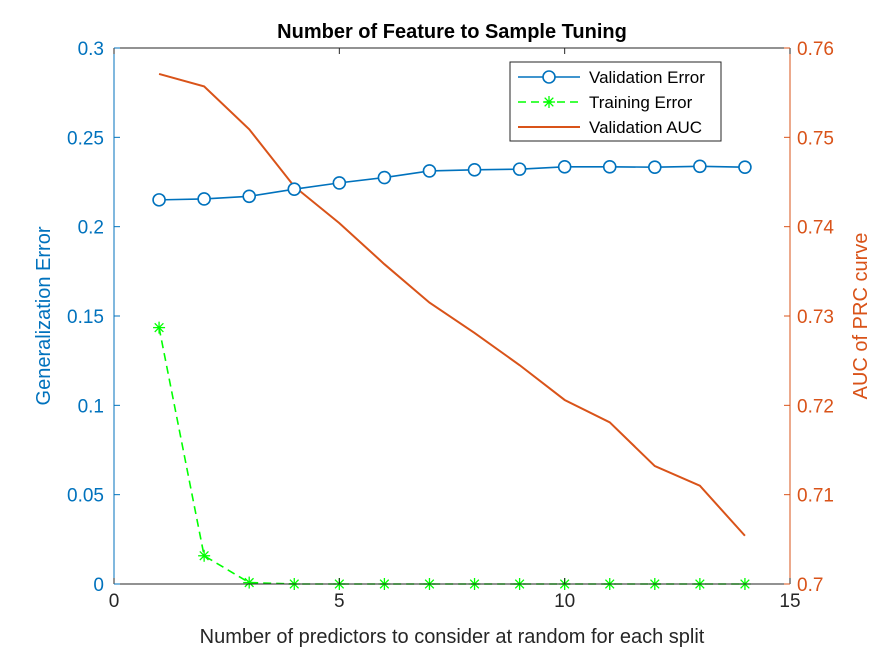  What do you see at coordinates (789, 601) in the screenshot?
I see `x-tick-label: 15` at bounding box center [789, 601].